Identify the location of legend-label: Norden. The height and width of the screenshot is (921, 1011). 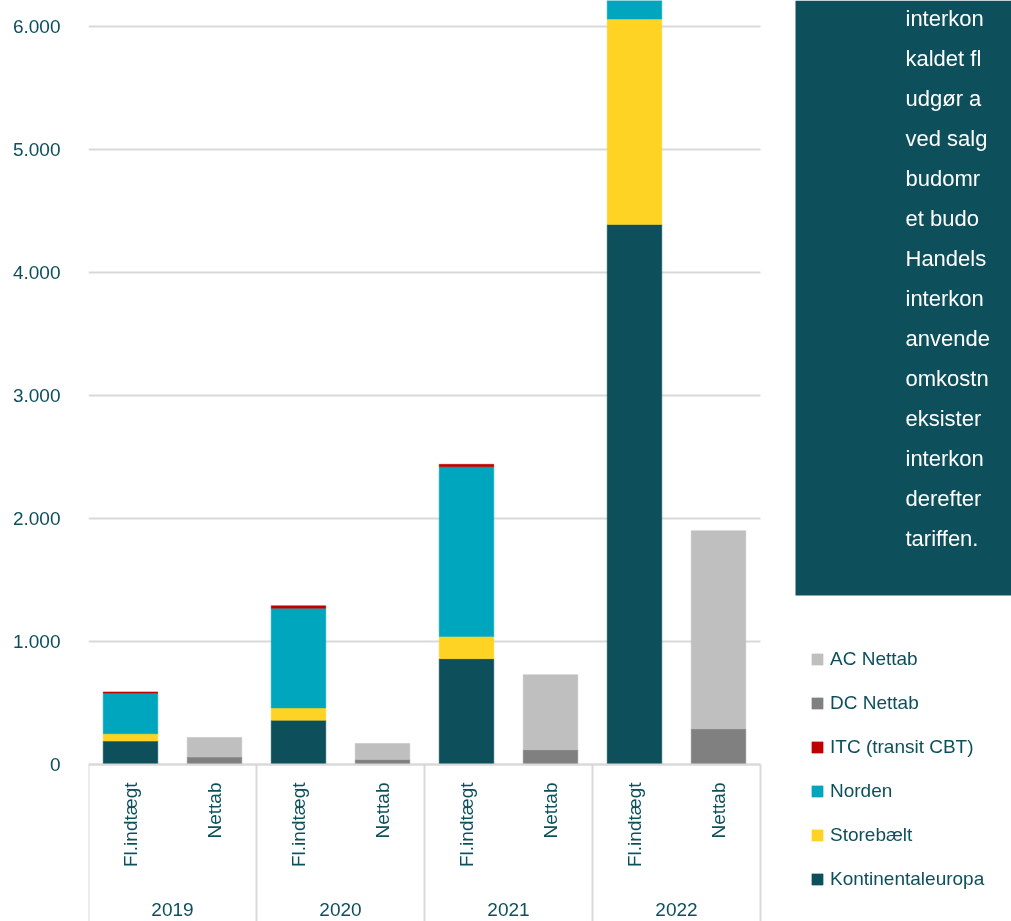
(861, 791).